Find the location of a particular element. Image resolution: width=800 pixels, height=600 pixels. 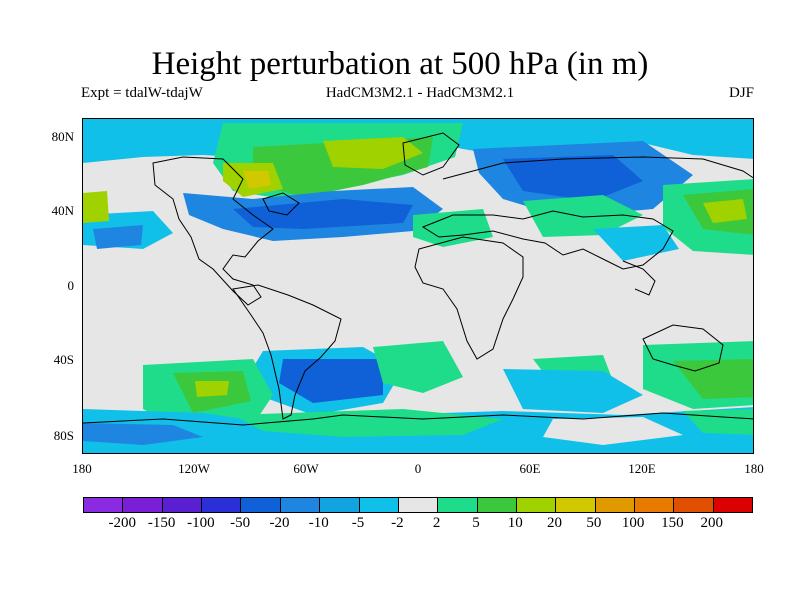

colorbar-label: 10 is located at coordinates (515, 523).